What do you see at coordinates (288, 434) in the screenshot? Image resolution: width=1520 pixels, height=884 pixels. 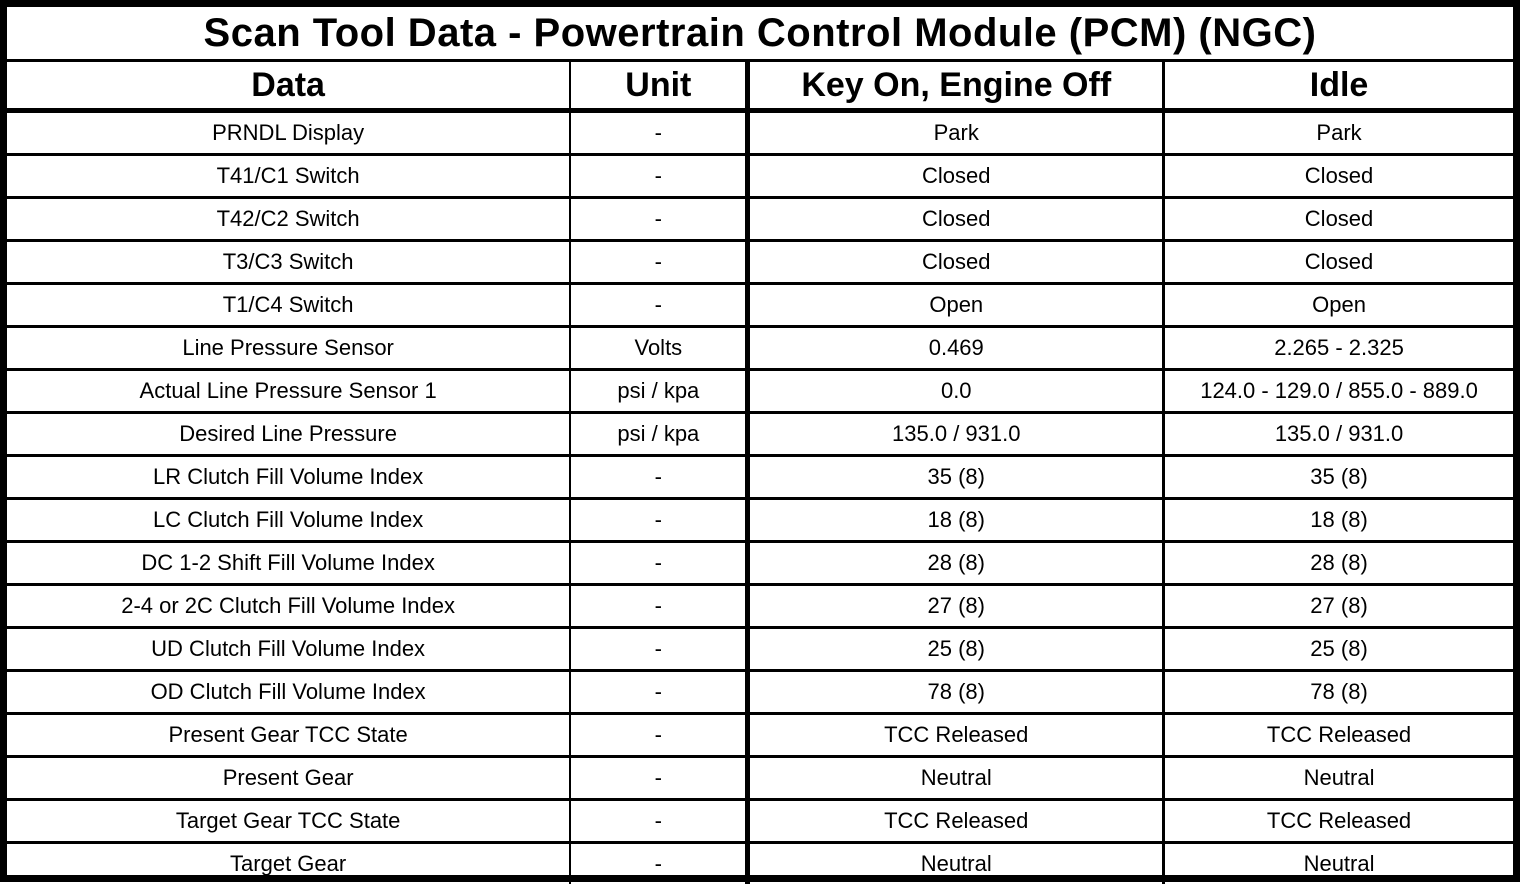 I see `cell-data: Desired Line Pressure` at bounding box center [288, 434].